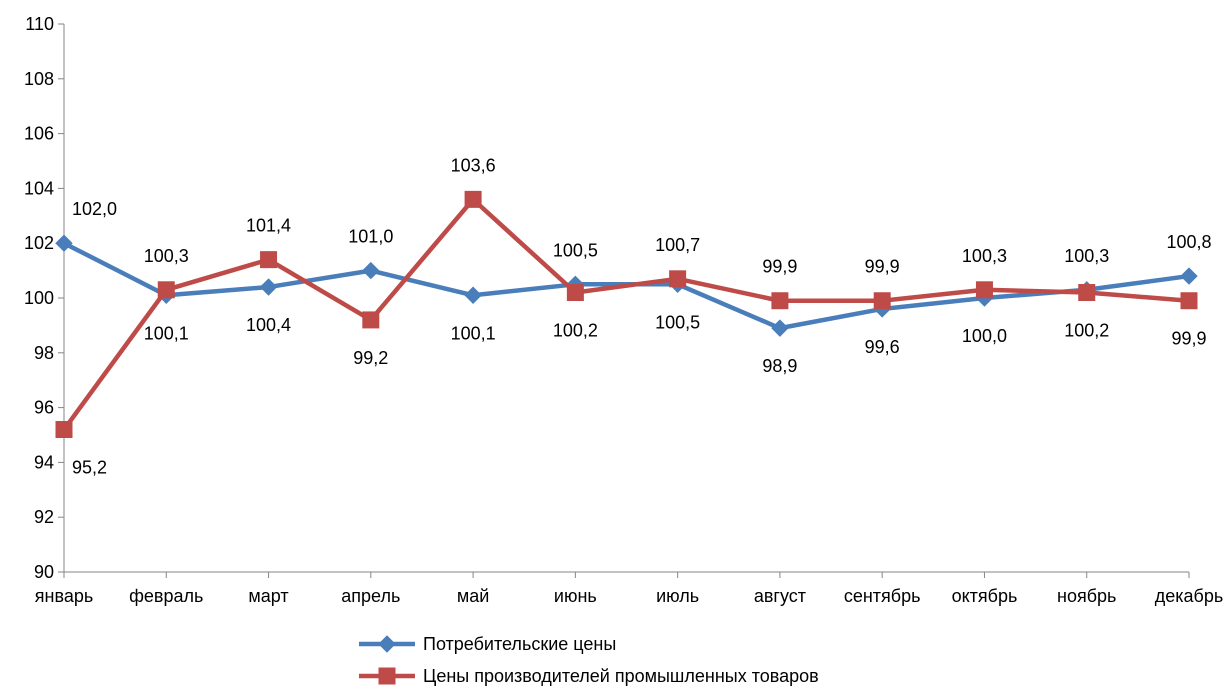  Describe the element at coordinates (677, 245) in the screenshot. I see `data-label-producer: 100,7` at that location.